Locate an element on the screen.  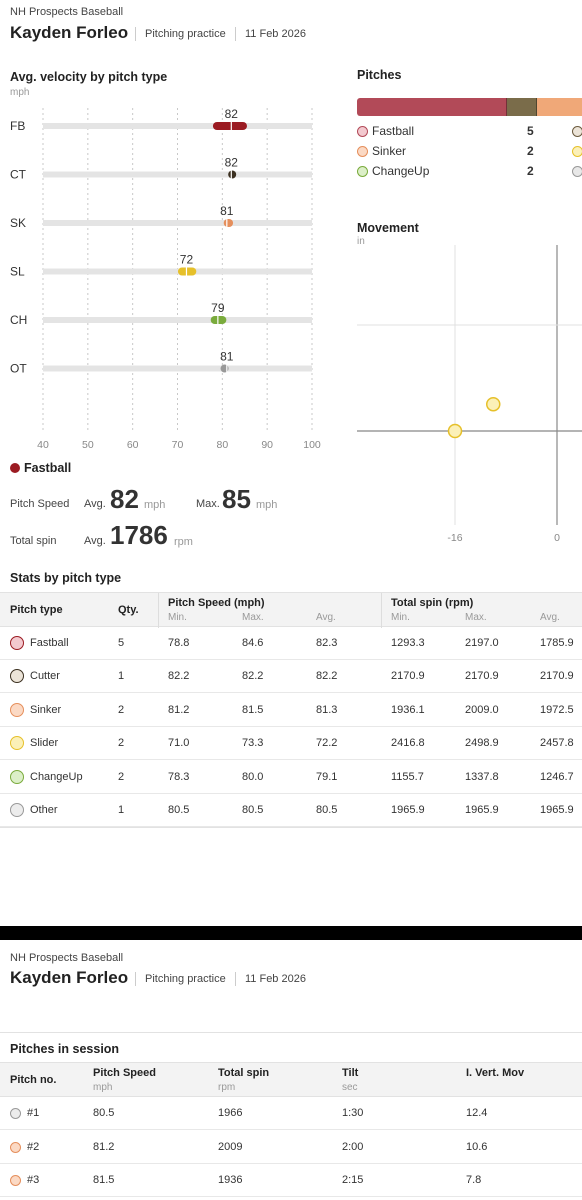
cell-ravg: 1785.9 is located at coordinates (557, 643).